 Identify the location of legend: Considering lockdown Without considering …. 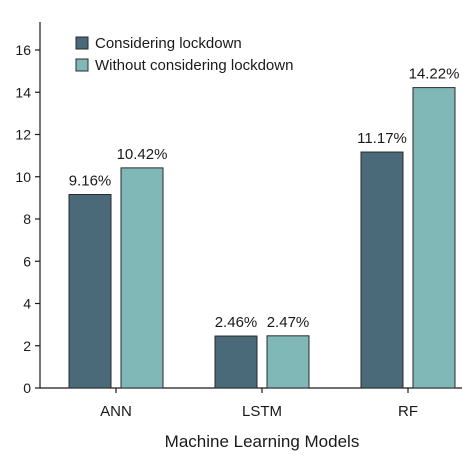
(184, 54).